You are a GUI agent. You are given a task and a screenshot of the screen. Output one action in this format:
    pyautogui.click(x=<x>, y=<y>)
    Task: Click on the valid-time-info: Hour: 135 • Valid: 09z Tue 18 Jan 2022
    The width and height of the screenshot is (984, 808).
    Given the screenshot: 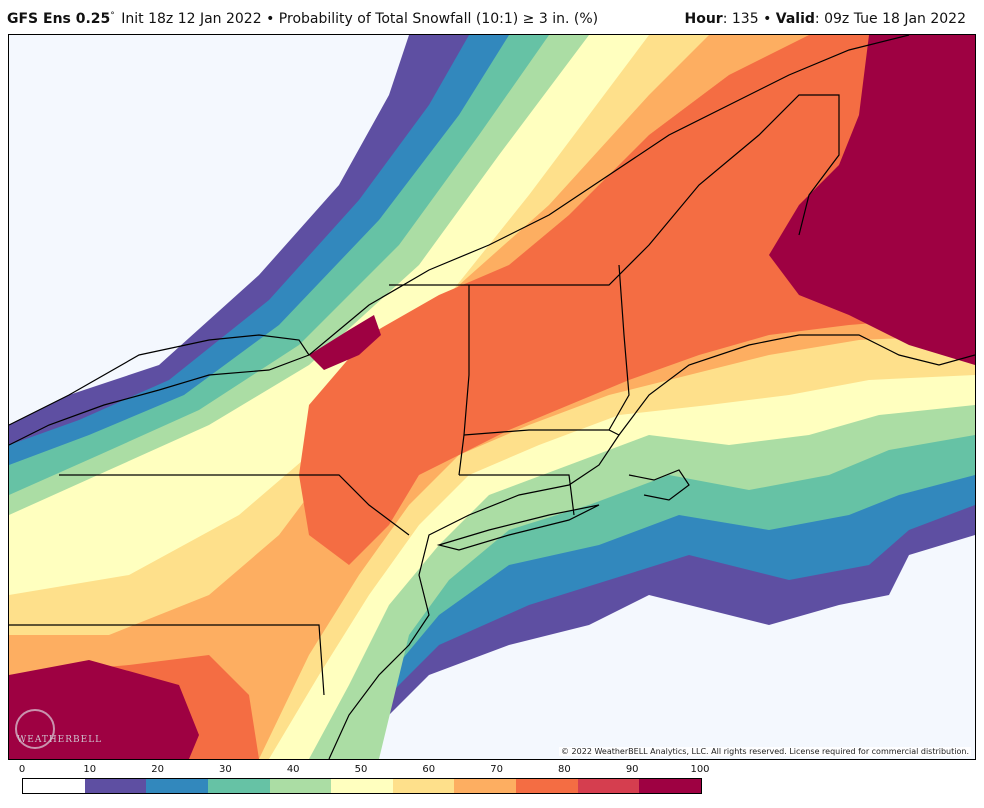 What is the action you would take?
    pyautogui.click(x=826, y=19)
    